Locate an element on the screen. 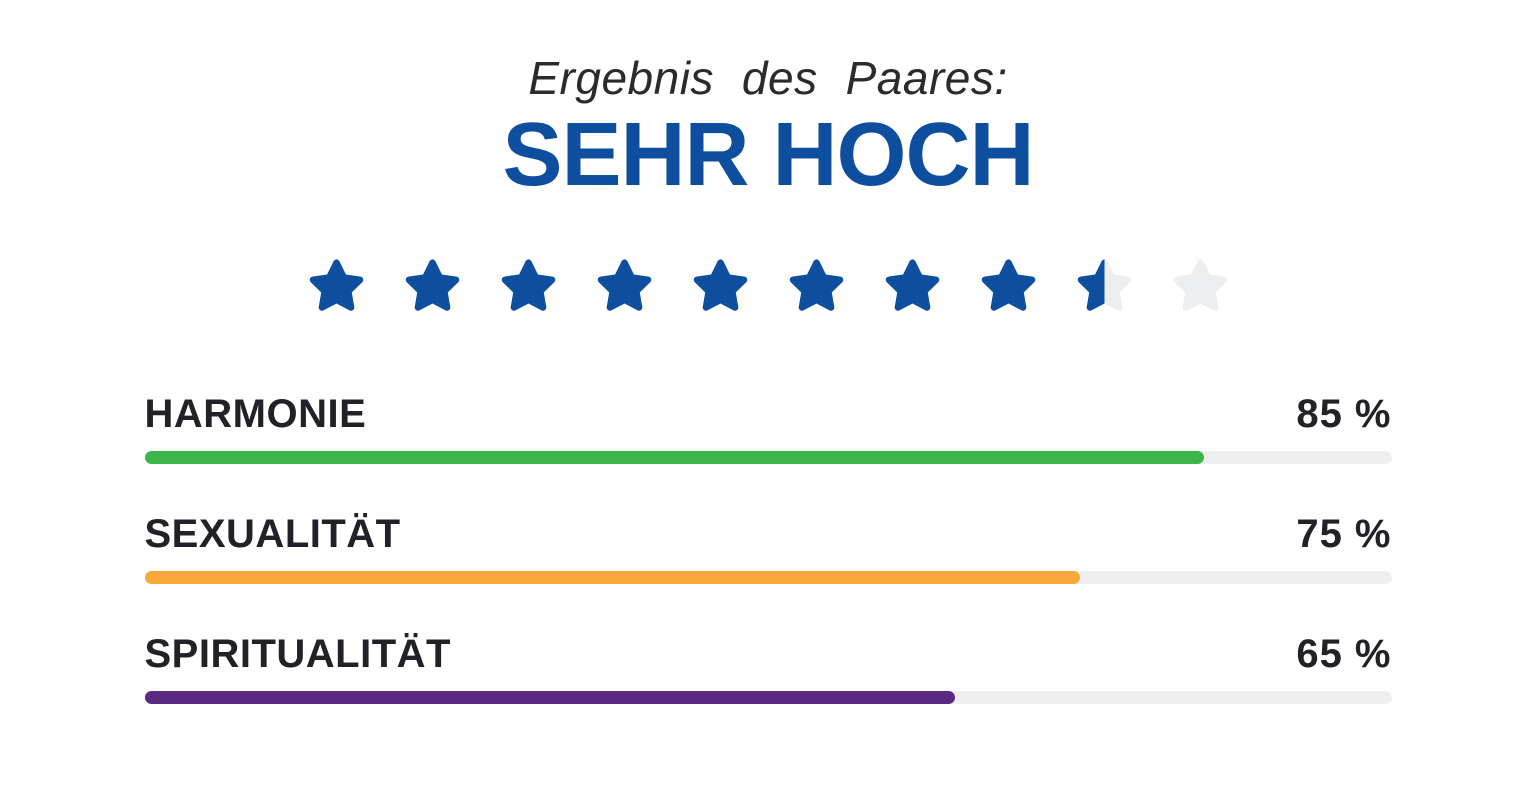 This screenshot has width=1536, height=788. score-label-harmonie: HARMONIE is located at coordinates (255, 414).